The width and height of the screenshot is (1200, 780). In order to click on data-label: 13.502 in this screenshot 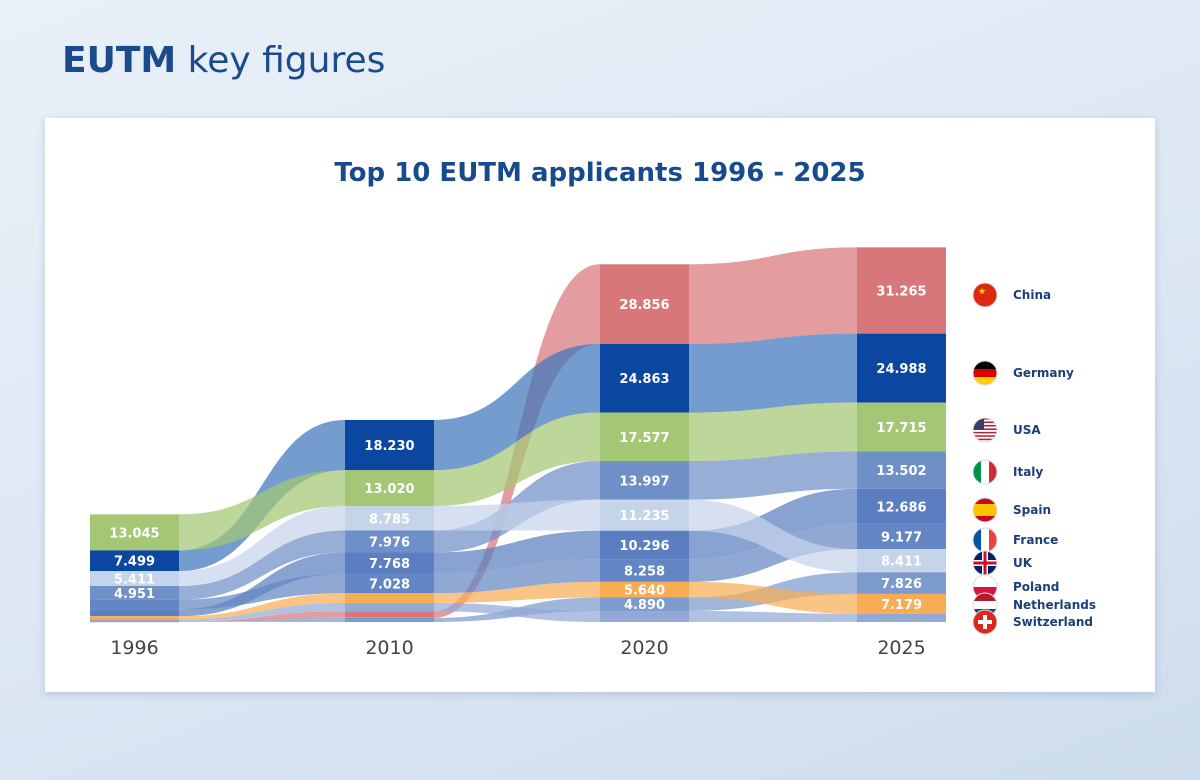, I will do `click(901, 471)`.